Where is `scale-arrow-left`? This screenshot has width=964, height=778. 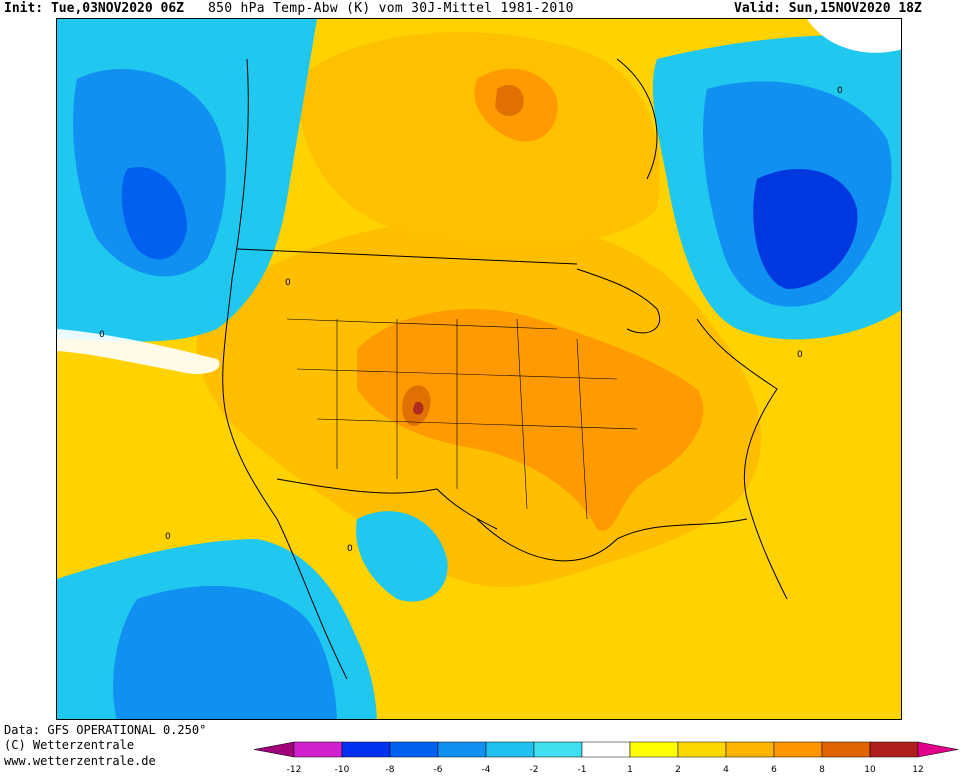 scale-arrow-left is located at coordinates (274, 749).